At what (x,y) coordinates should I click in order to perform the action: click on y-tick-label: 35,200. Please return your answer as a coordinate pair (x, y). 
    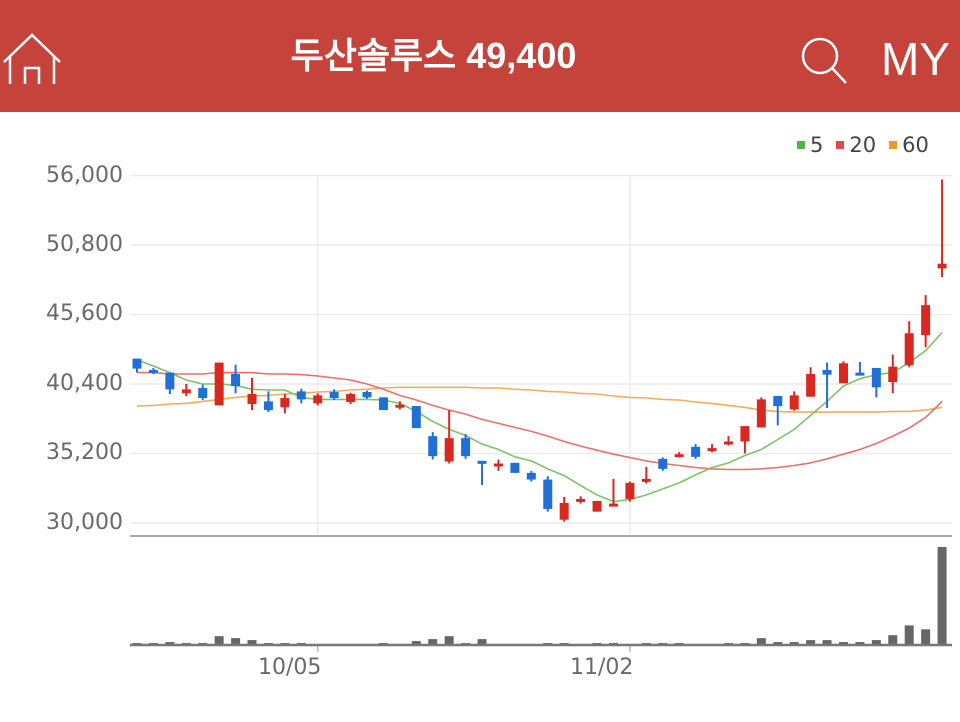
    Looking at the image, I should click on (84, 452).